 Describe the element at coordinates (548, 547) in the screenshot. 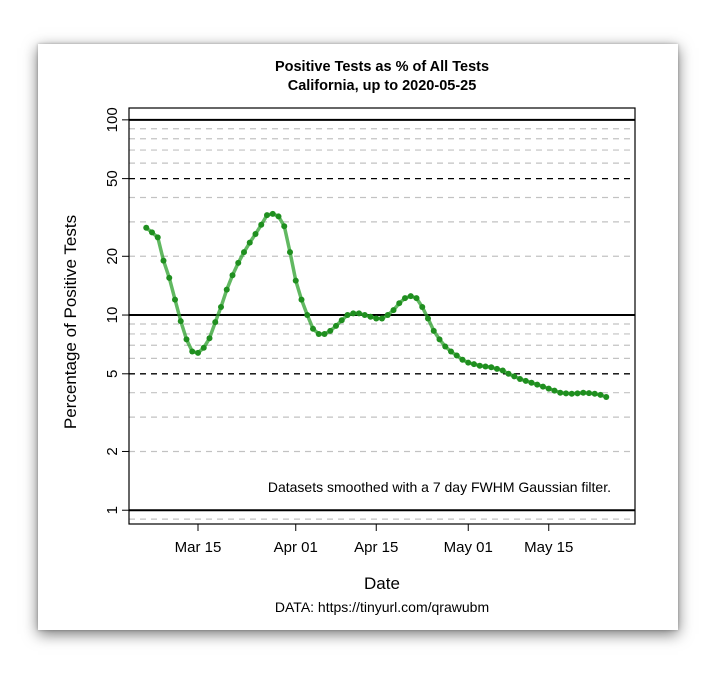

I see `x-tick-label: May 15` at that location.